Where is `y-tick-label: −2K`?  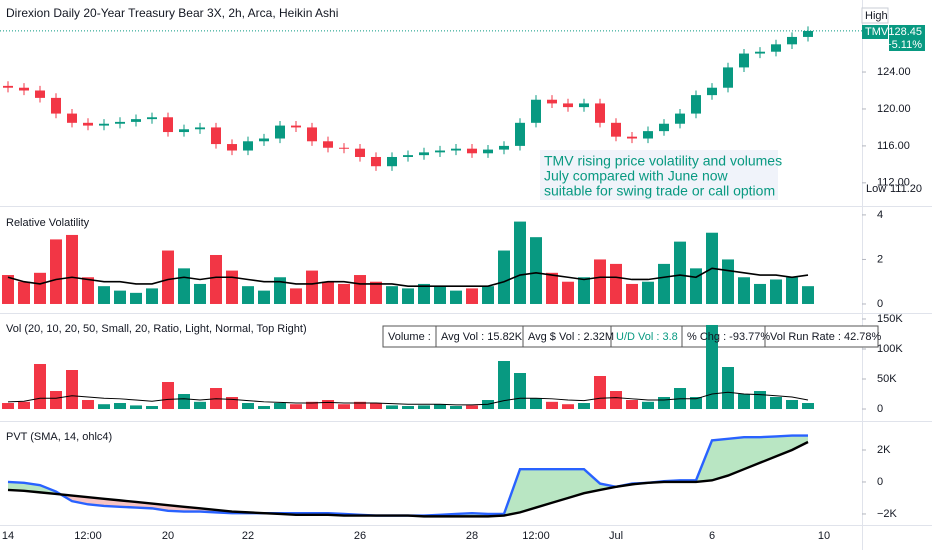
y-tick-label: −2K is located at coordinates (887, 514).